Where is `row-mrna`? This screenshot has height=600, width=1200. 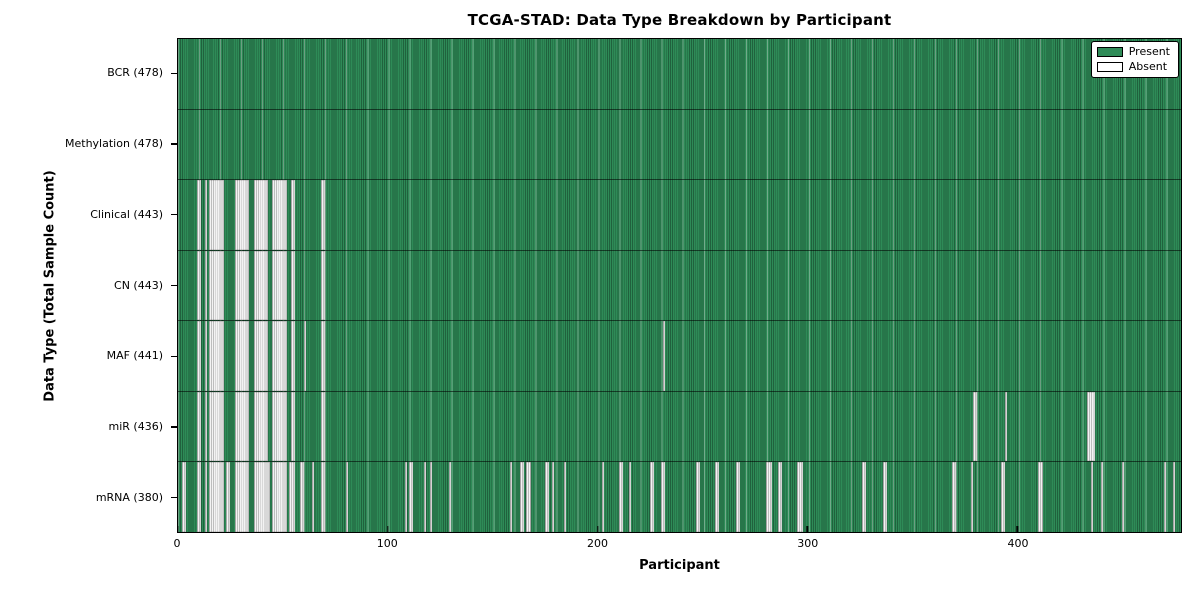
row-mrna is located at coordinates (679, 497).